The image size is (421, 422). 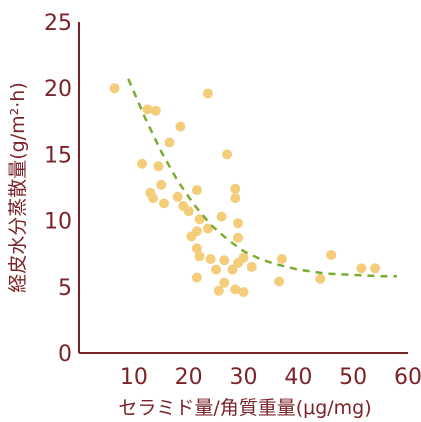 What do you see at coordinates (58, 89) in the screenshot?
I see `y-tick-label: 20` at bounding box center [58, 89].